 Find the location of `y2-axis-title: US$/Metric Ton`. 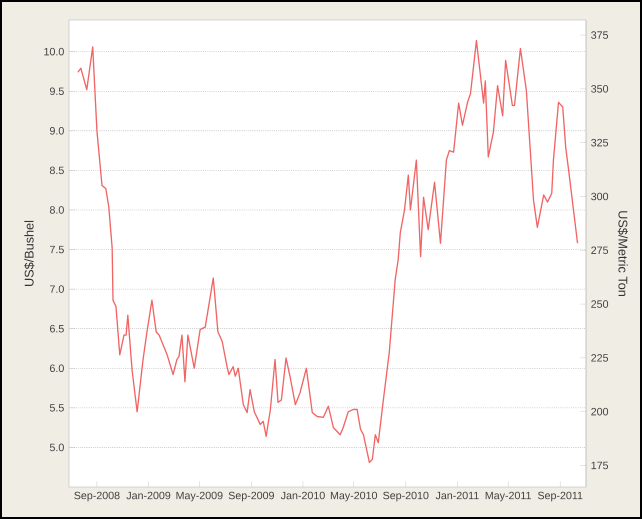

y2-axis-title: US$/Metric Ton is located at coordinates (623, 253).